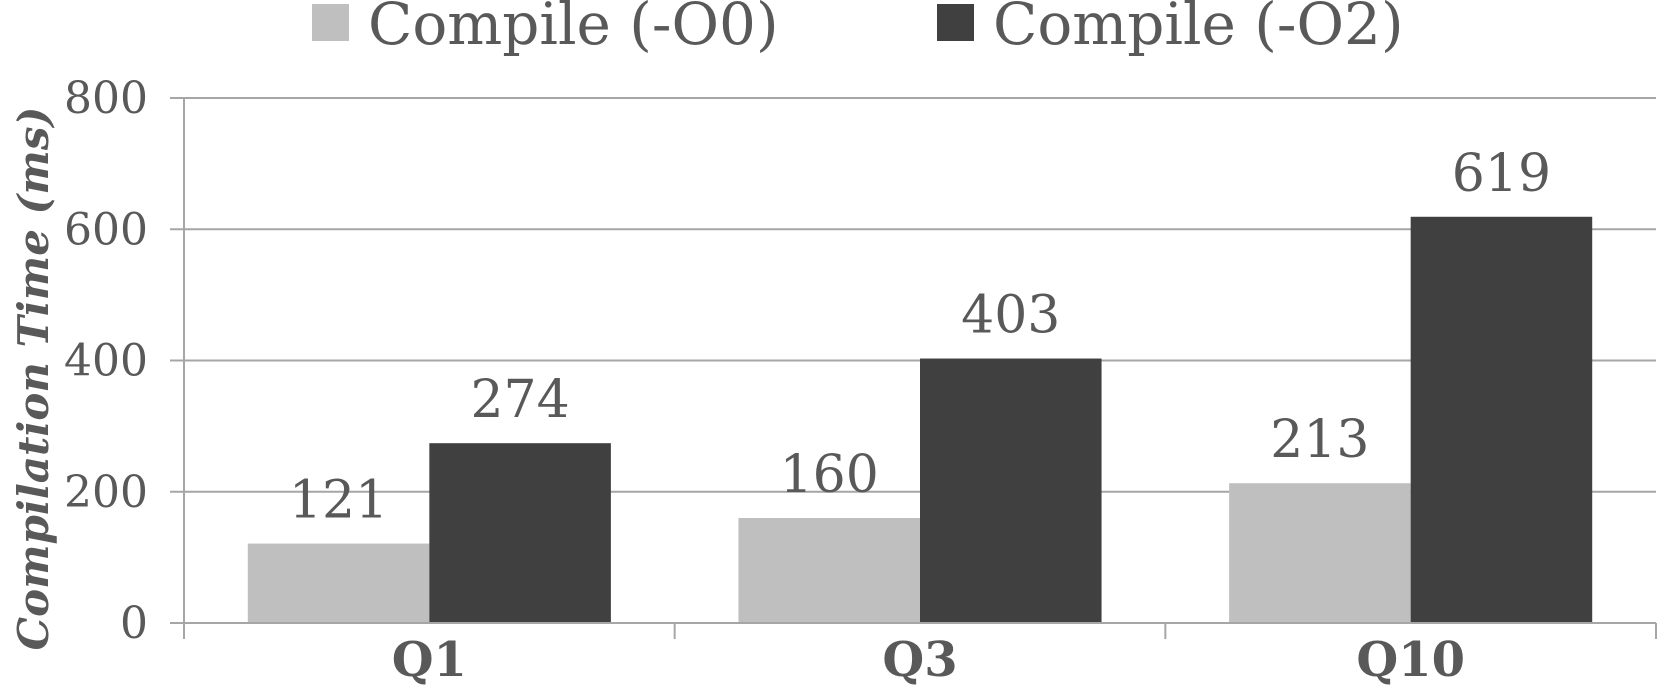 The width and height of the screenshot is (1666, 694). I want to click on x-tick-label: Q3, so click(919, 660).